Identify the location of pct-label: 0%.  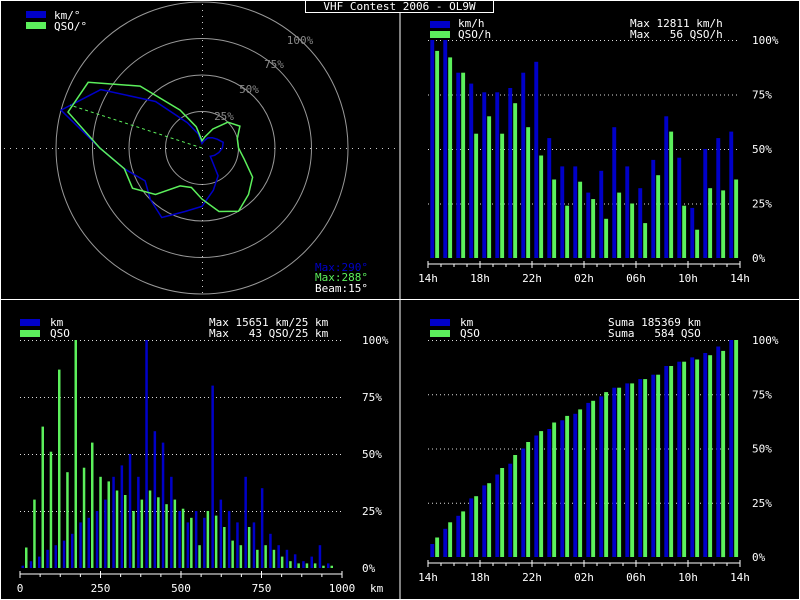
(759, 557).